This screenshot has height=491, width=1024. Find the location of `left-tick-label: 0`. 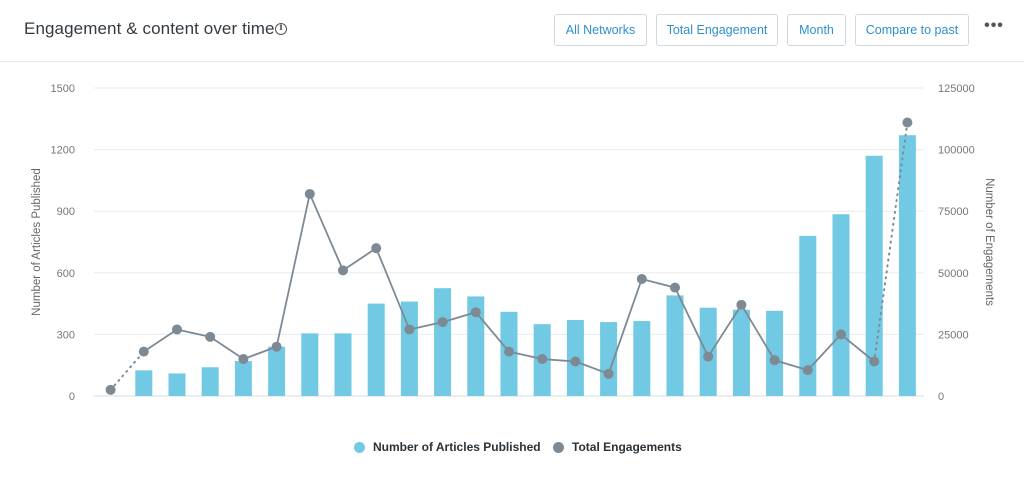

left-tick-label: 0 is located at coordinates (72, 397).